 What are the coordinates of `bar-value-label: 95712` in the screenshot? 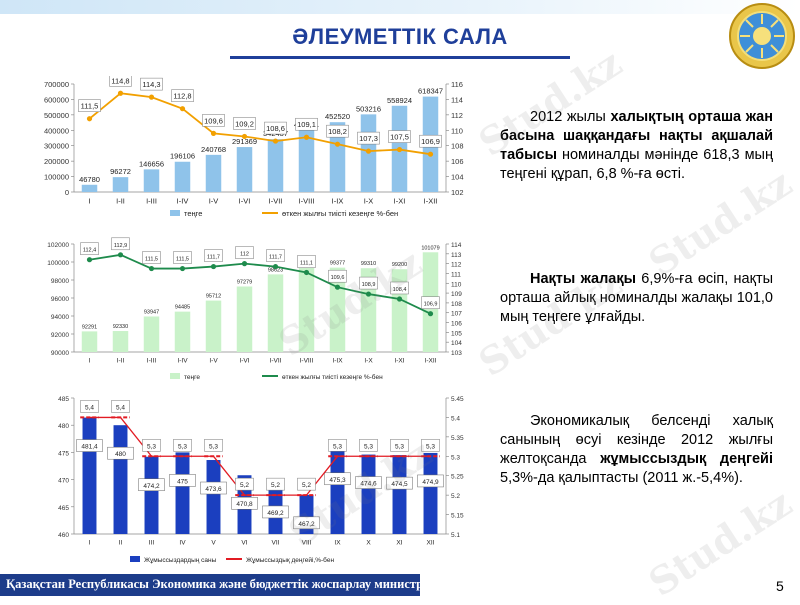 It's located at (213, 297).